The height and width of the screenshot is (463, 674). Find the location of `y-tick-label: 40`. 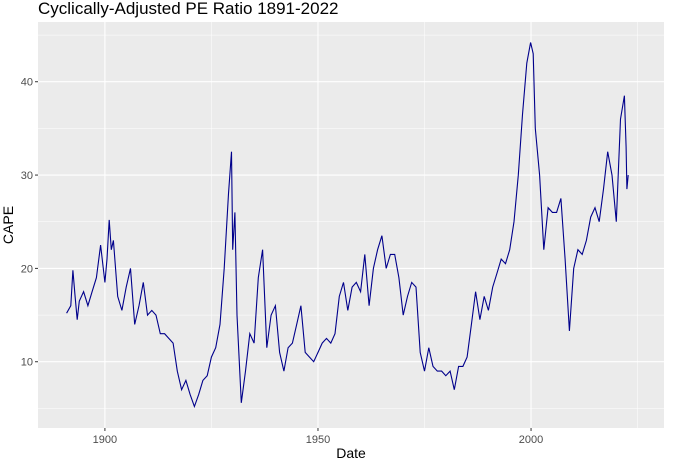

y-tick-label: 40 is located at coordinates (27, 83).